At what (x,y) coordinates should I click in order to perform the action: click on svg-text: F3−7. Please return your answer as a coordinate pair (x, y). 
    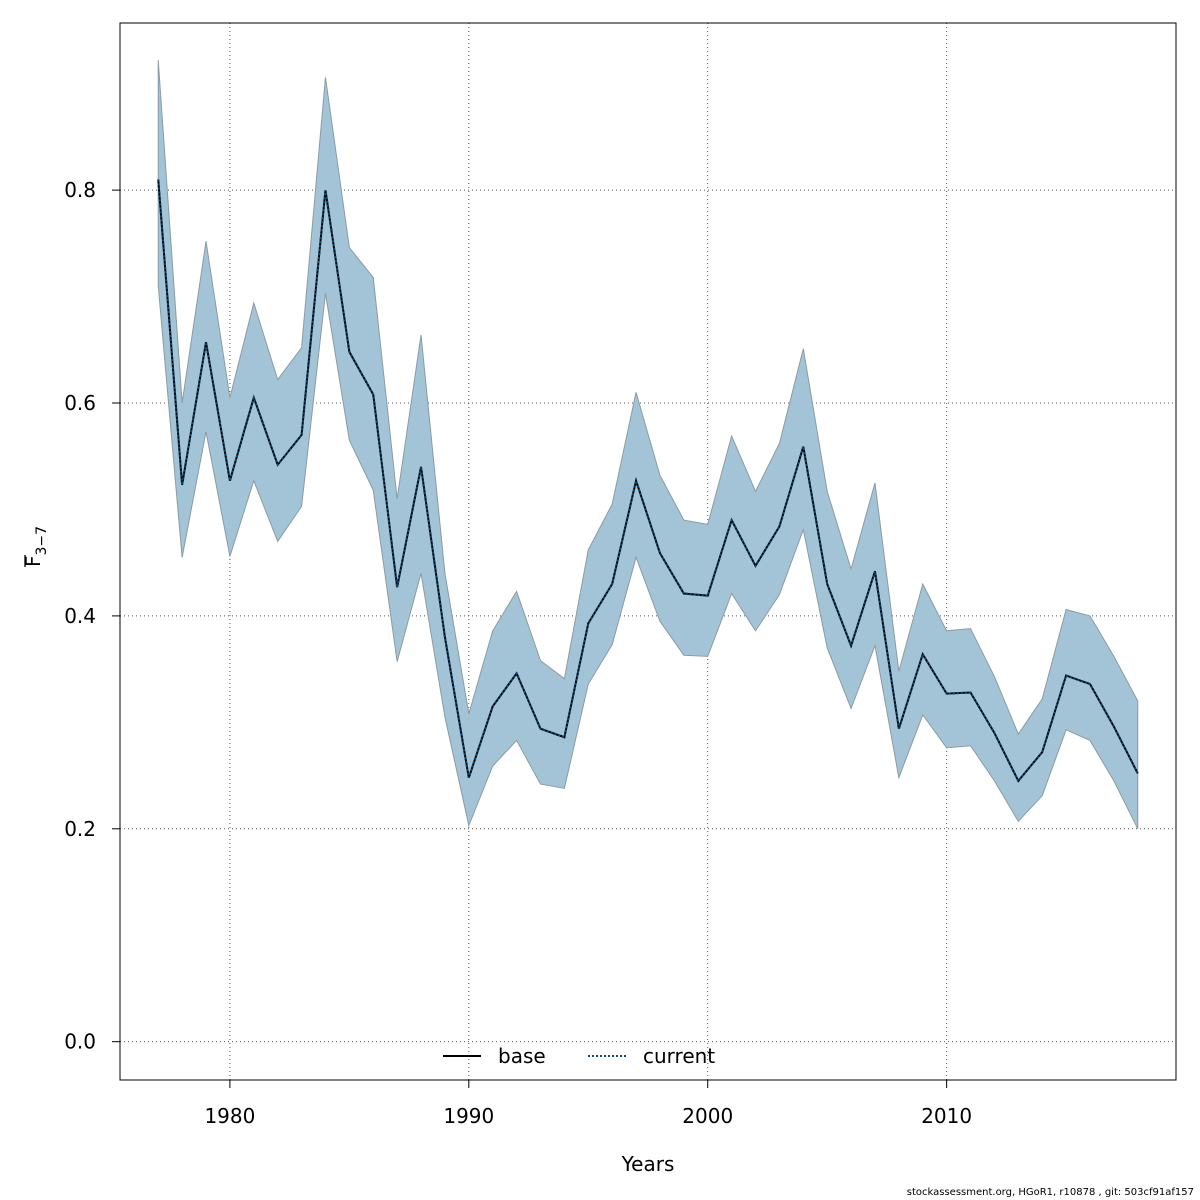
    Looking at the image, I should click on (35, 546).